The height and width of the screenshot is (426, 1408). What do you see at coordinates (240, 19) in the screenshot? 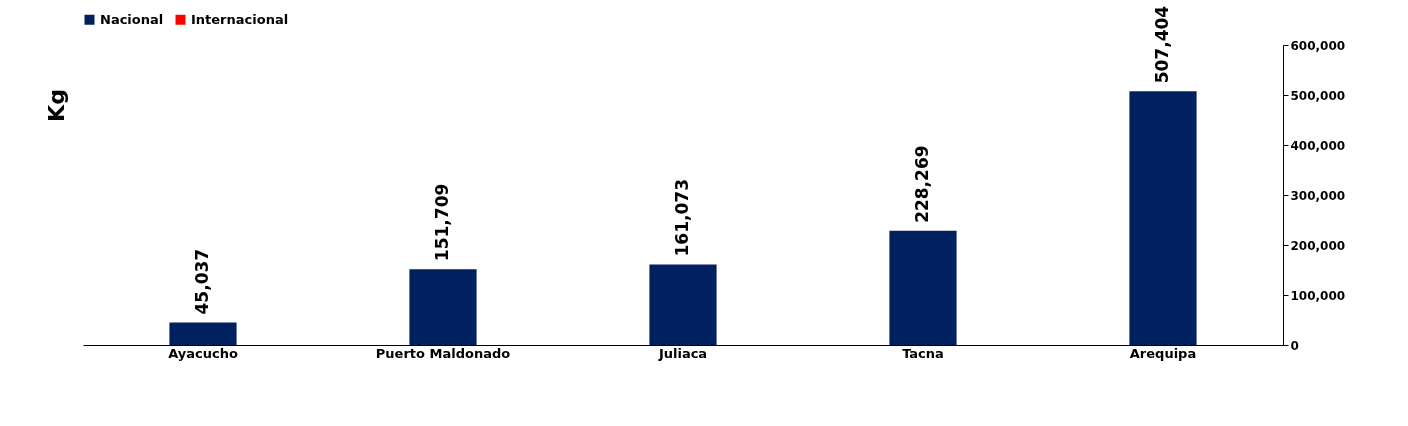
I see `legend-label: Internacional` at bounding box center [240, 19].